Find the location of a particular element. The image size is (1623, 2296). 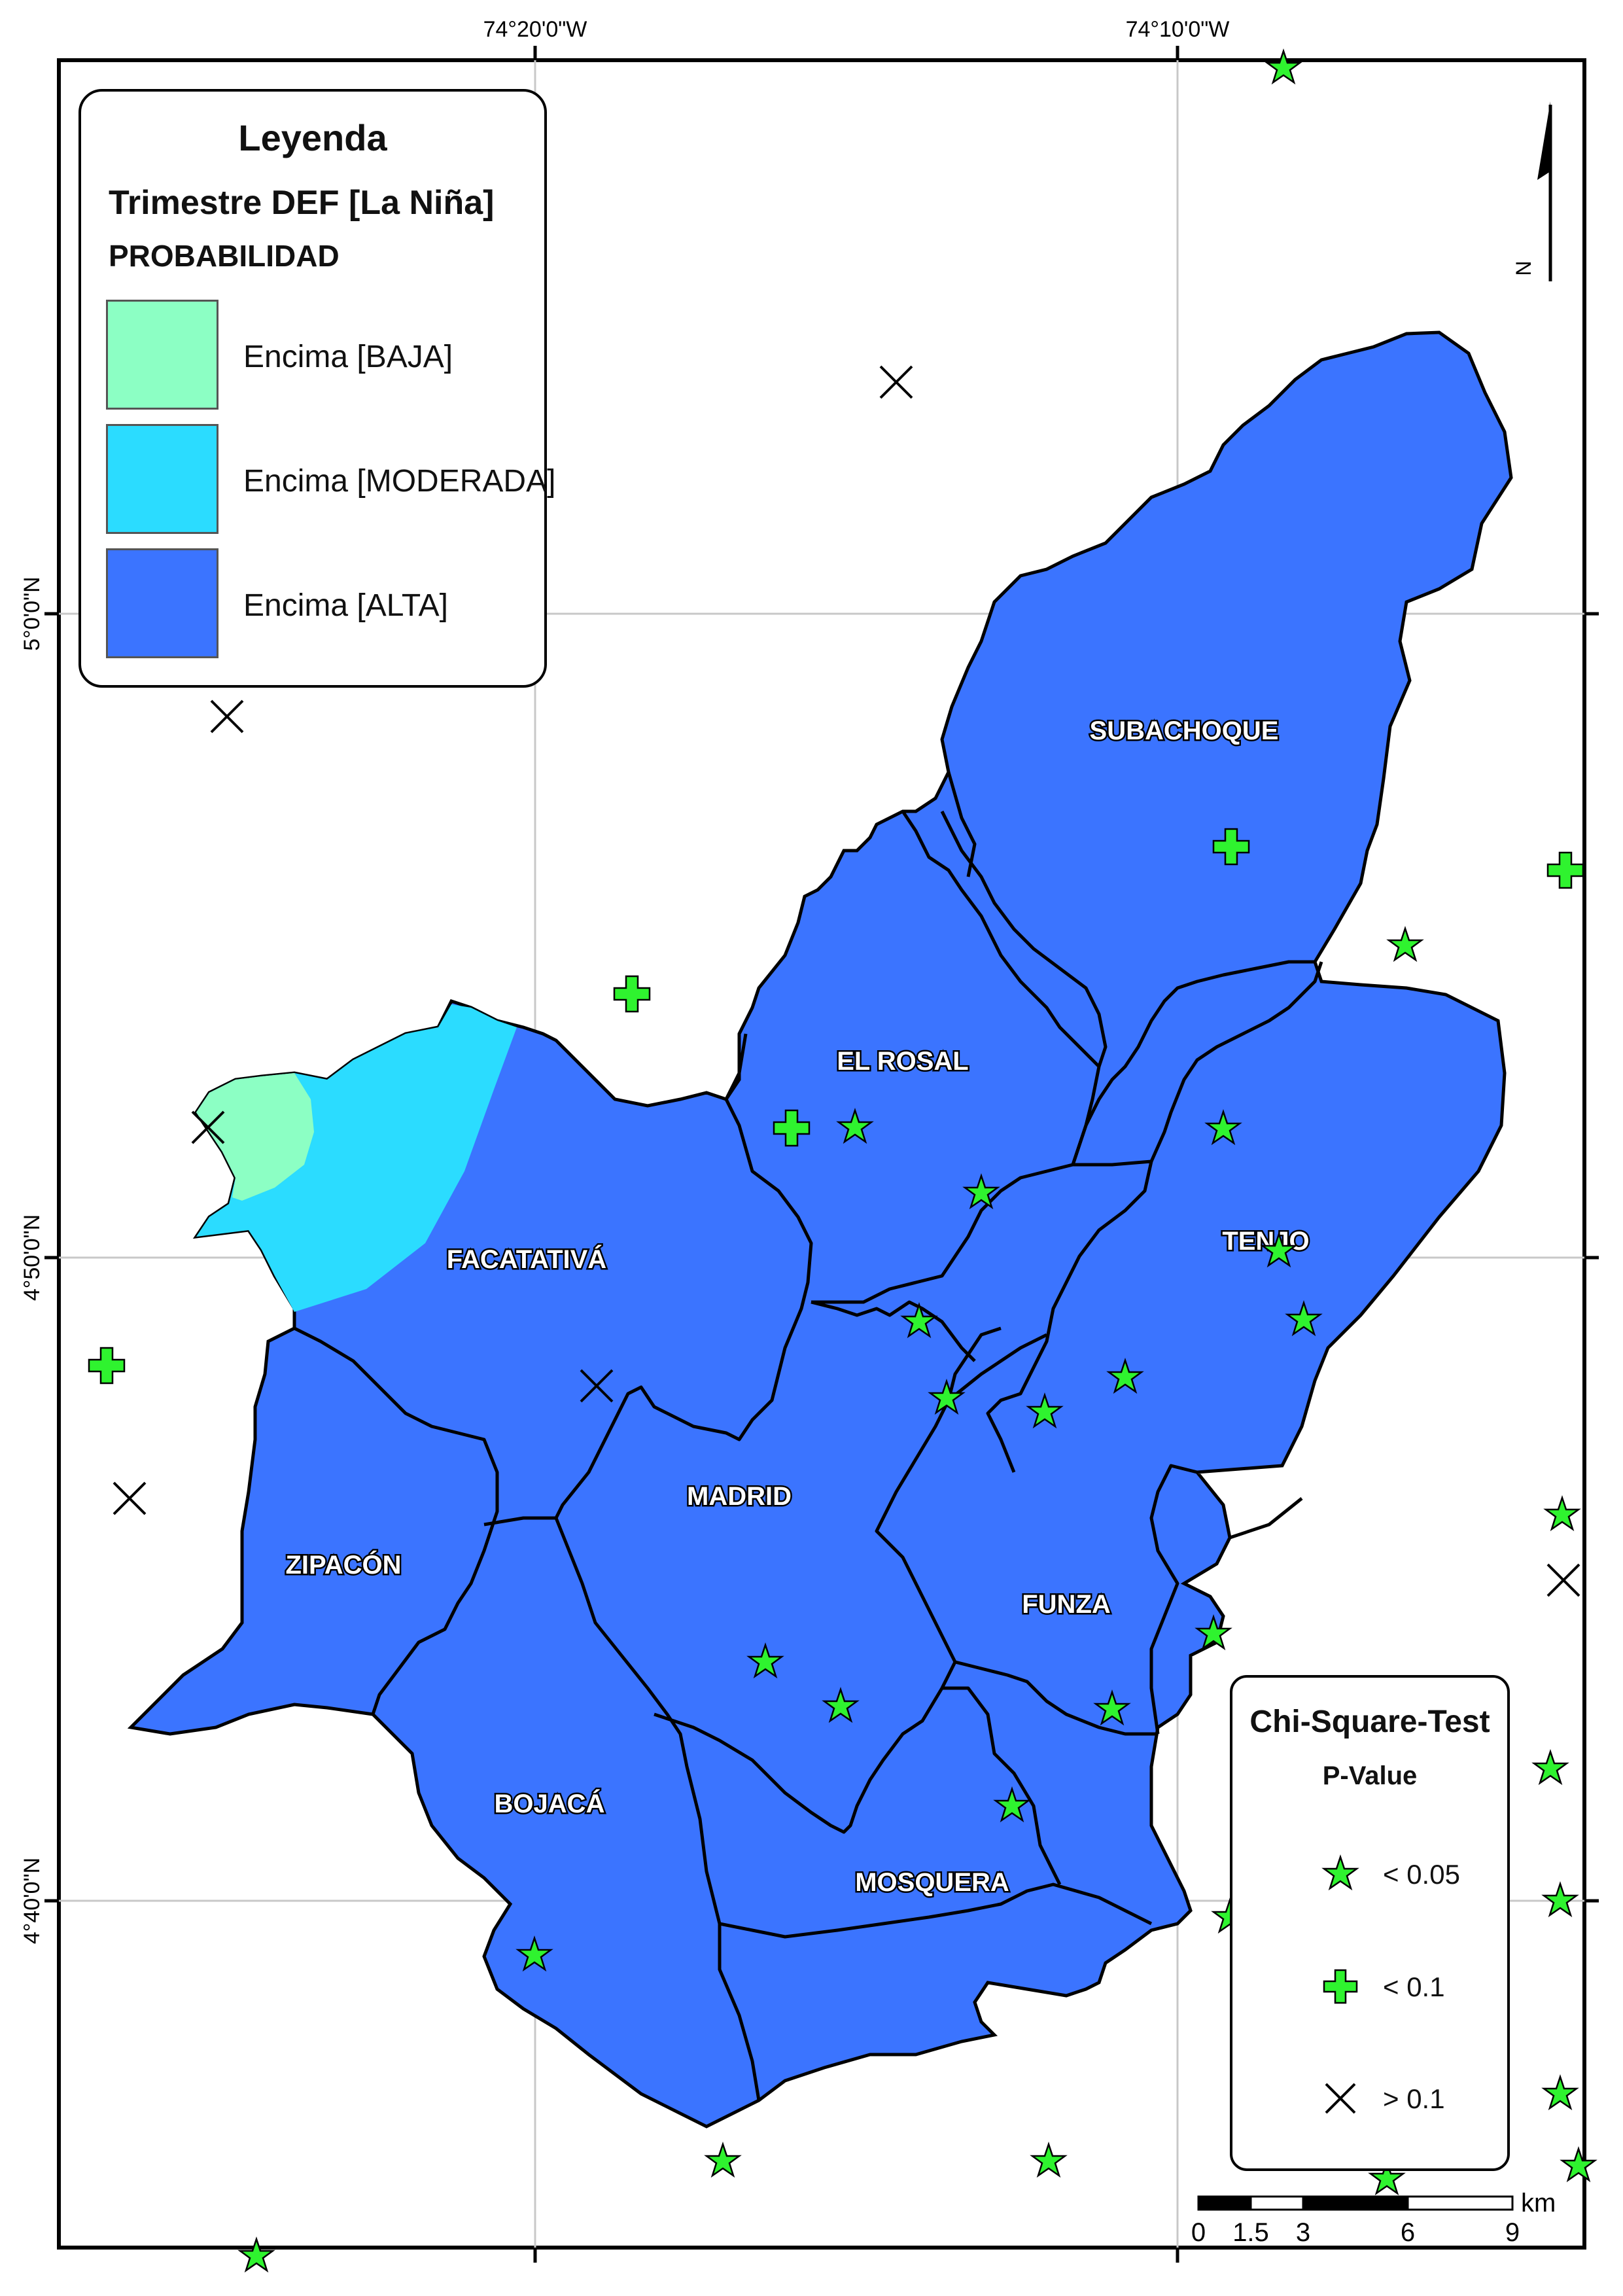

legend-label-alta: Encima [ALTA] is located at coordinates (345, 605).